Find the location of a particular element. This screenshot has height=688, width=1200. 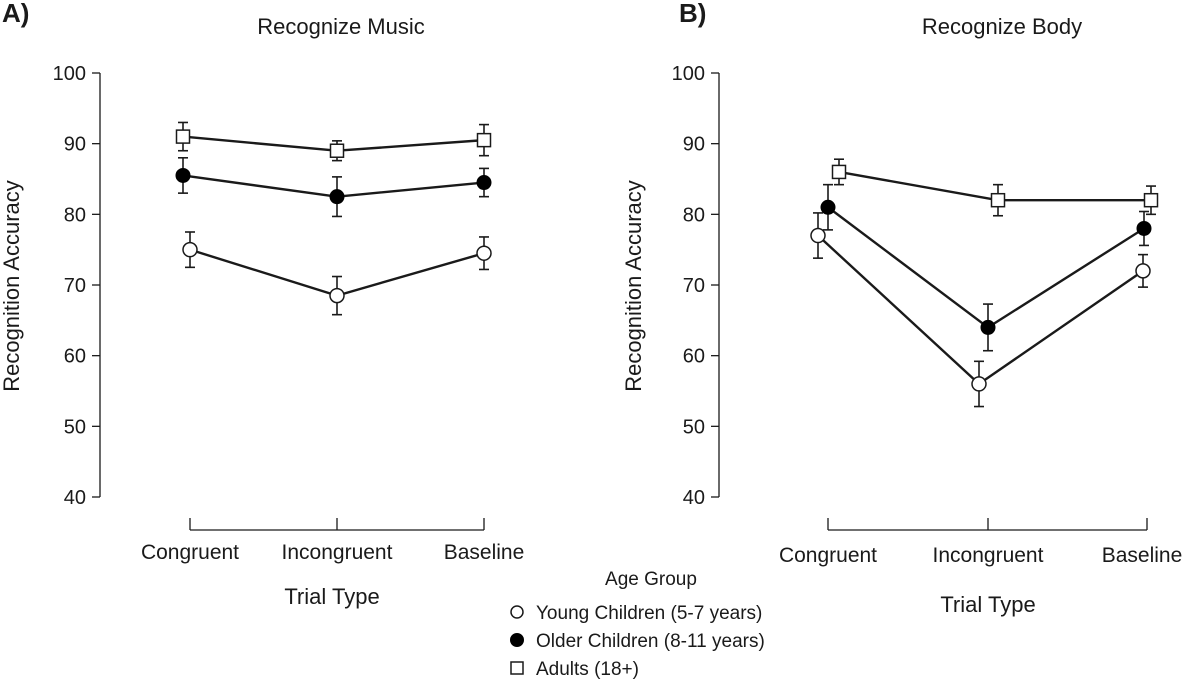

panel-a-x-axis-label: Trial Type is located at coordinates (331, 596).